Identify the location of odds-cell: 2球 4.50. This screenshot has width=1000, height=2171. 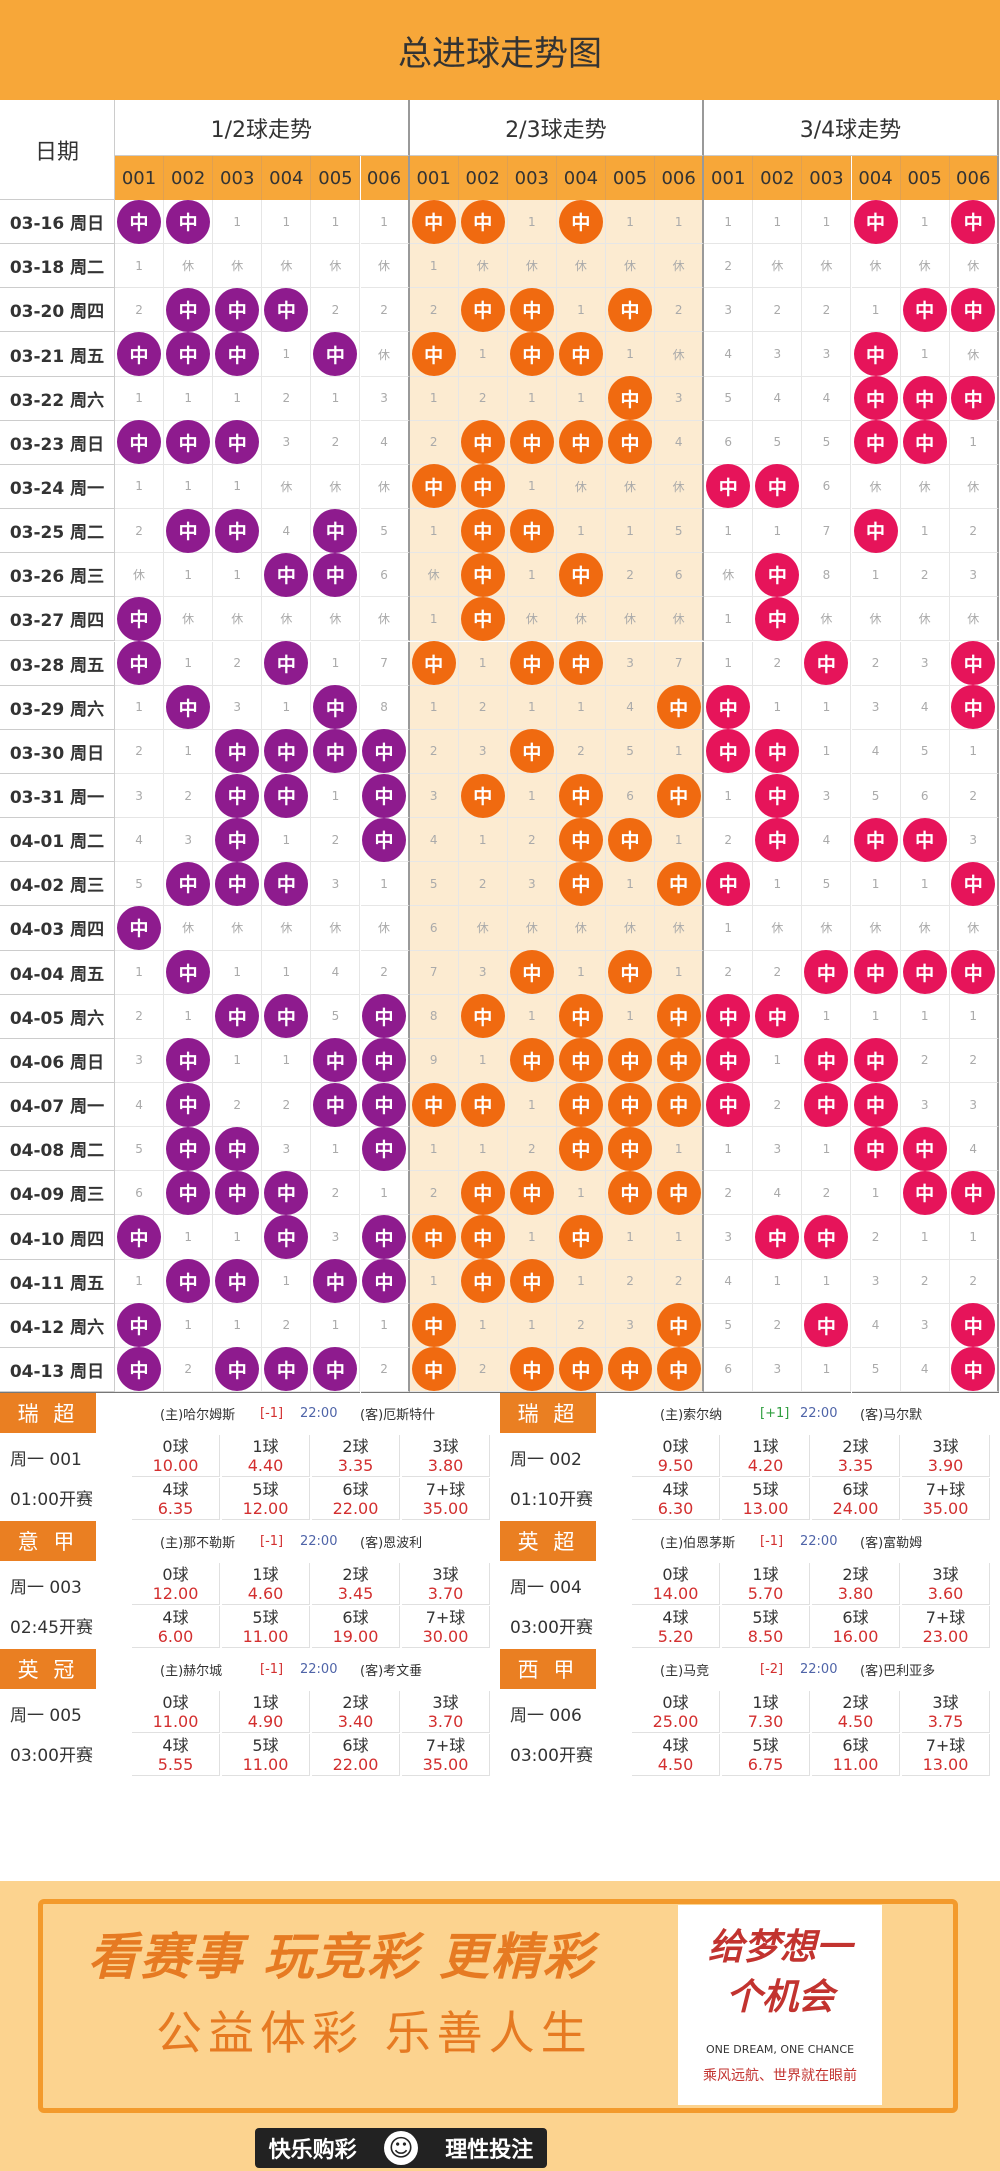
(856, 1712).